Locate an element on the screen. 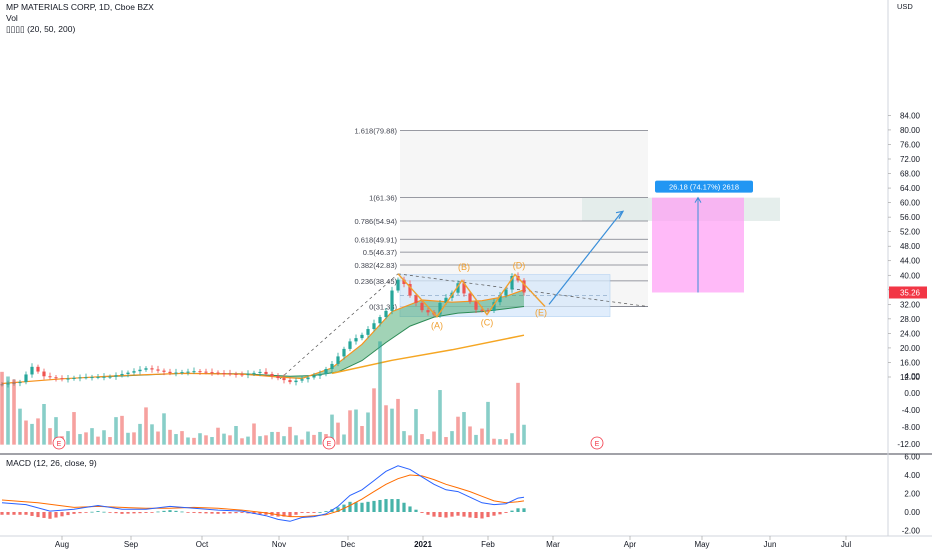 Image resolution: width=932 pixels, height=555 pixels. price-tick-label: 56.00 is located at coordinates (910, 217).